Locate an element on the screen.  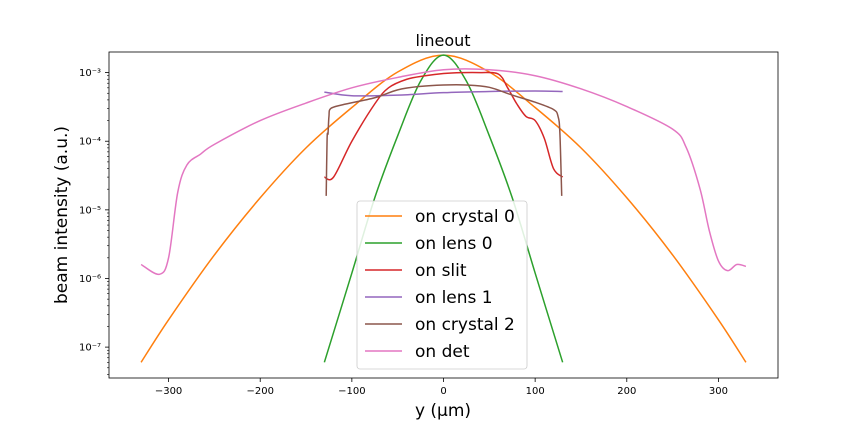
y-tick-label: 10⁻³ is located at coordinates (90, 73).